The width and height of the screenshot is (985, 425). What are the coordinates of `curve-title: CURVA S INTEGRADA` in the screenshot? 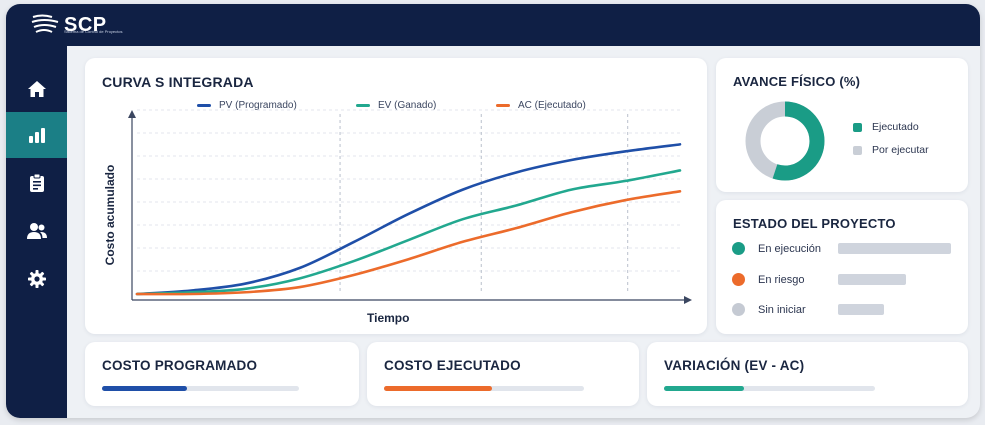 It's located at (178, 82).